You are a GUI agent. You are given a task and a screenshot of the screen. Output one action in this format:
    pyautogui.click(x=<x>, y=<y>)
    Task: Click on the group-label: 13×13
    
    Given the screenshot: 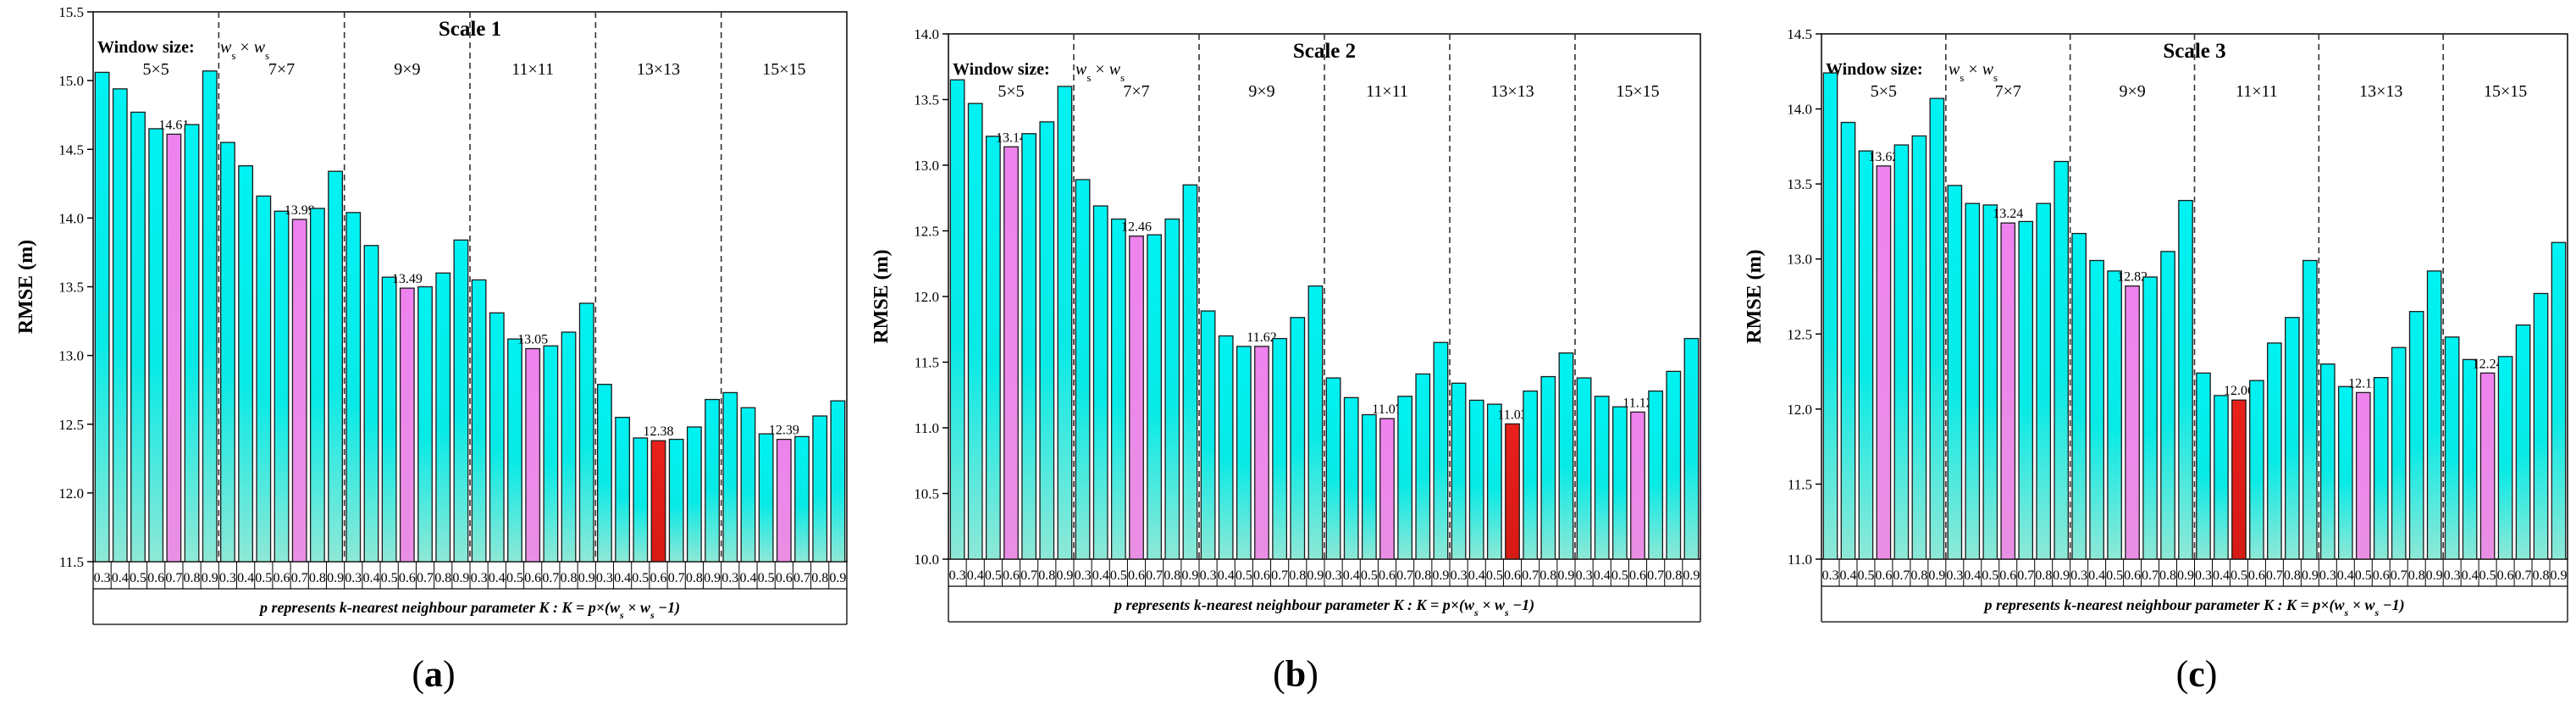 What is the action you would take?
    pyautogui.click(x=2380, y=91)
    